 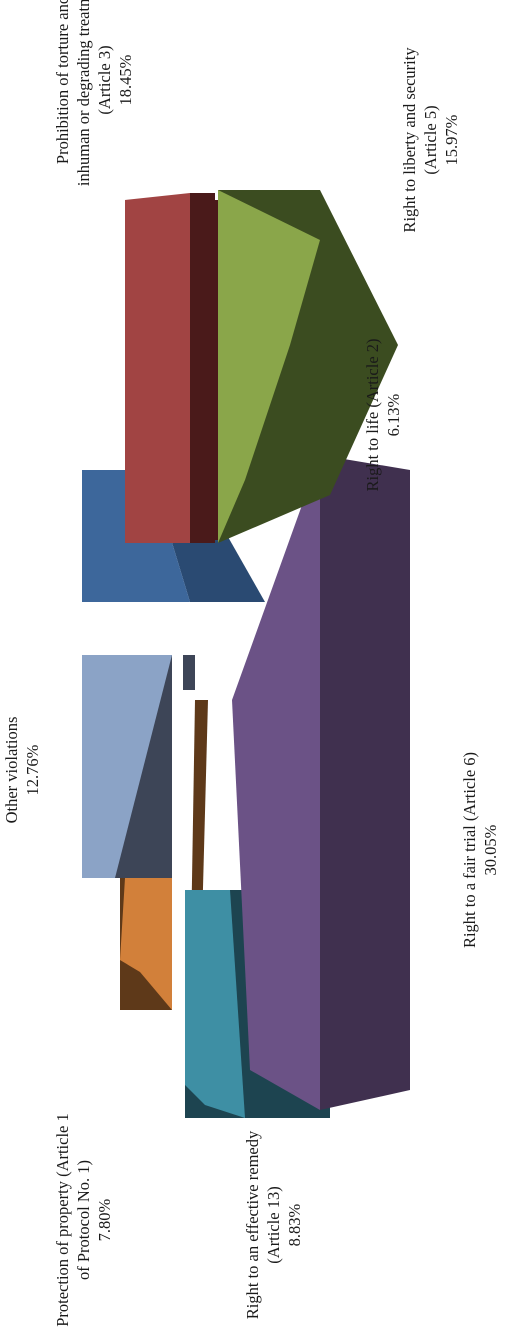 What do you see at coordinates (252, 1224) in the screenshot?
I see `slice-label-line: Right to an effective remedy` at bounding box center [252, 1224].